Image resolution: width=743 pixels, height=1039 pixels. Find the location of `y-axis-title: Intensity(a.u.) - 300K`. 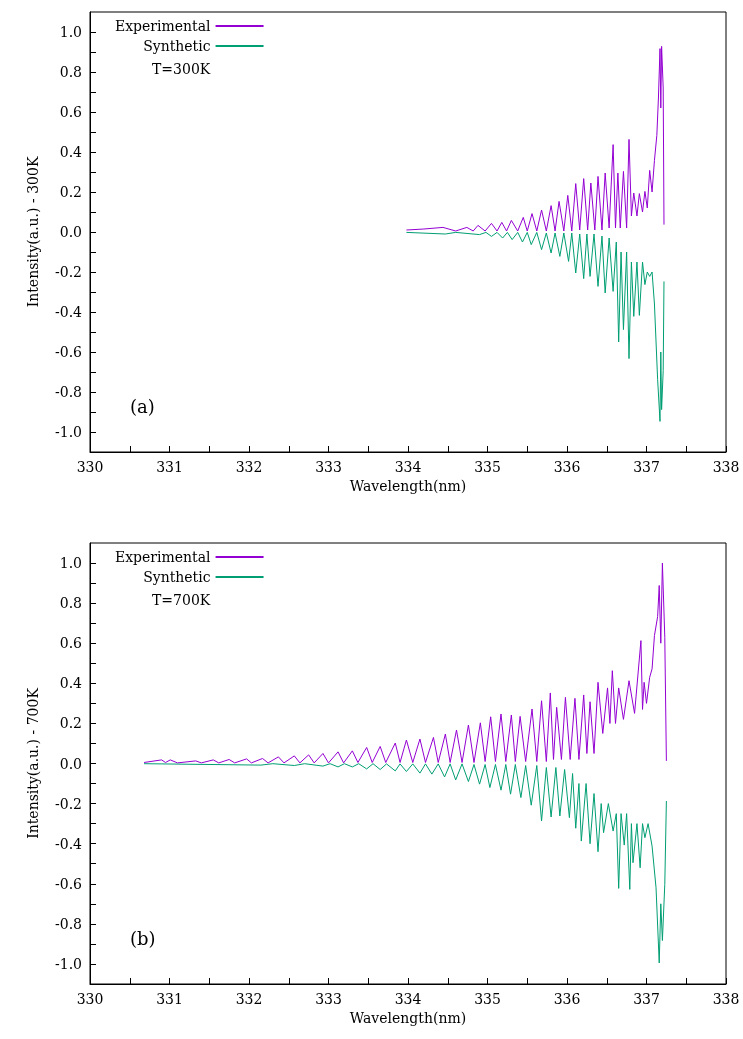

y-axis-title: Intensity(a.u.) - 300K is located at coordinates (33, 232).